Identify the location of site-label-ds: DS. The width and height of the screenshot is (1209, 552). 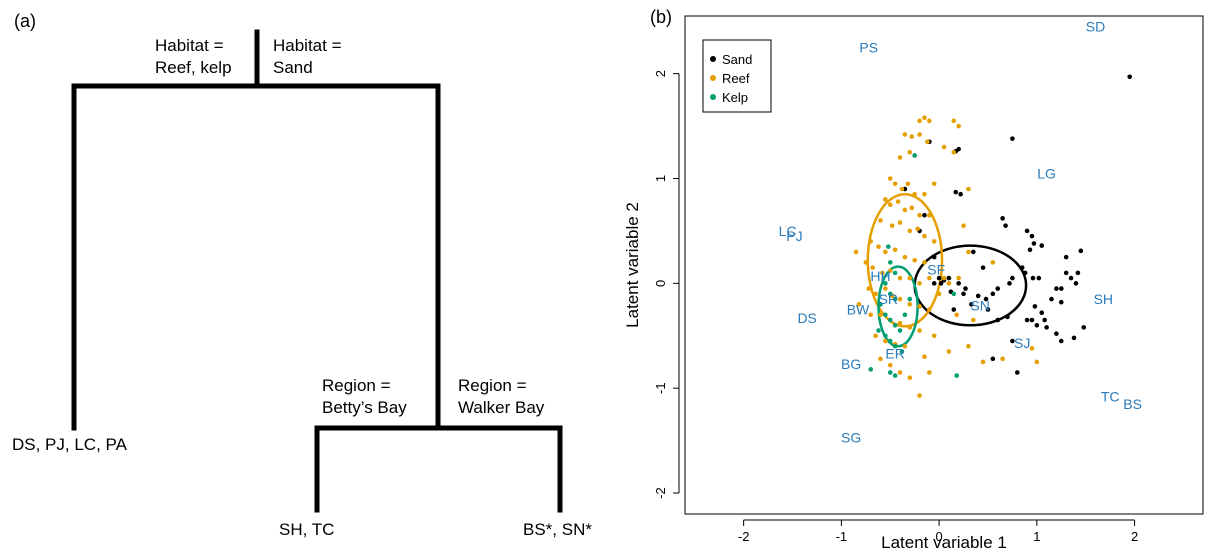
(806, 318).